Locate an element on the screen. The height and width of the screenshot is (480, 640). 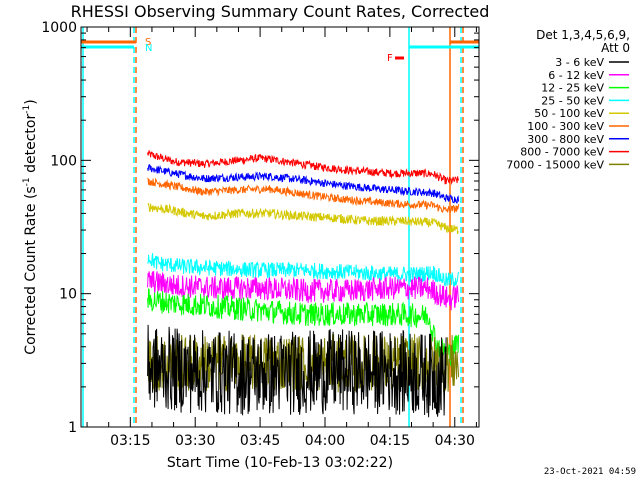
legend-entry-label: 7000 - 15000 keV is located at coordinates (555, 164).